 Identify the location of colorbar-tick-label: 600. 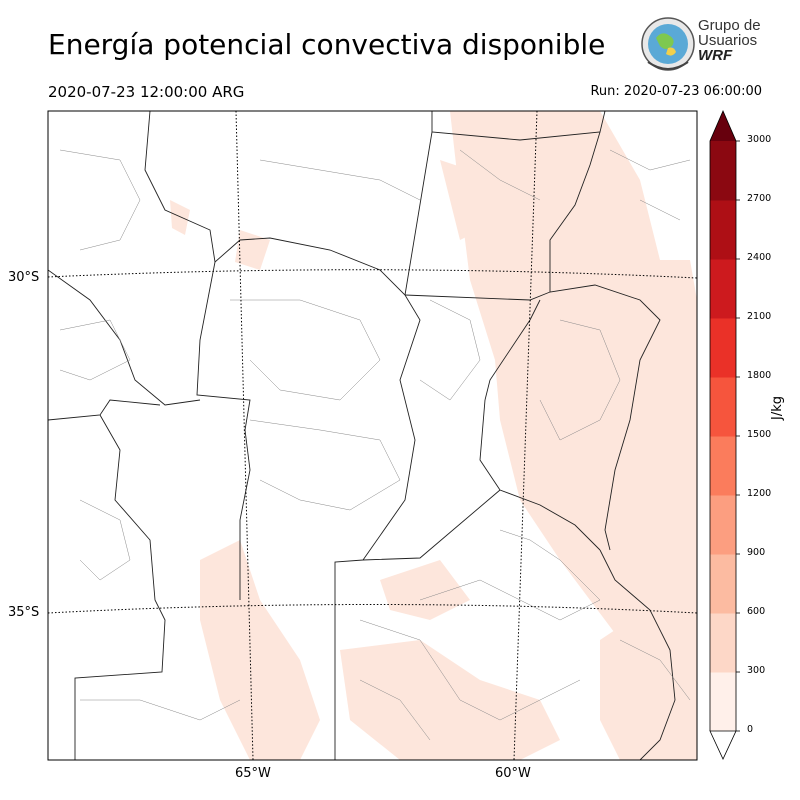
(756, 611).